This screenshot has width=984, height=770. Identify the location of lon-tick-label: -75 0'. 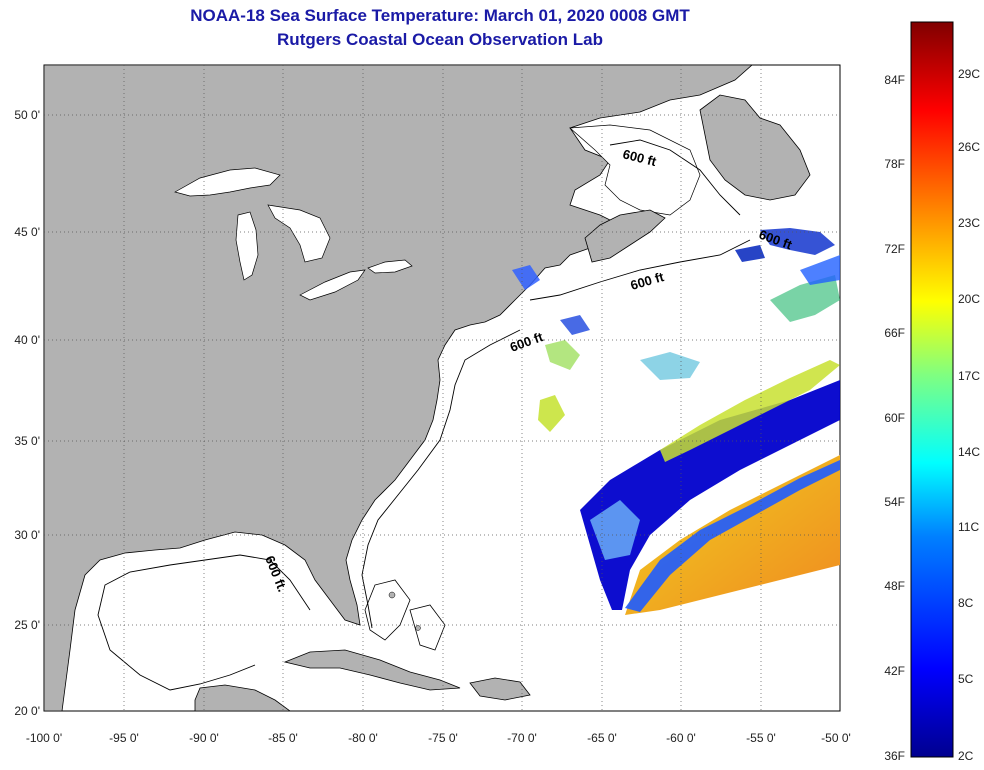
(443, 738).